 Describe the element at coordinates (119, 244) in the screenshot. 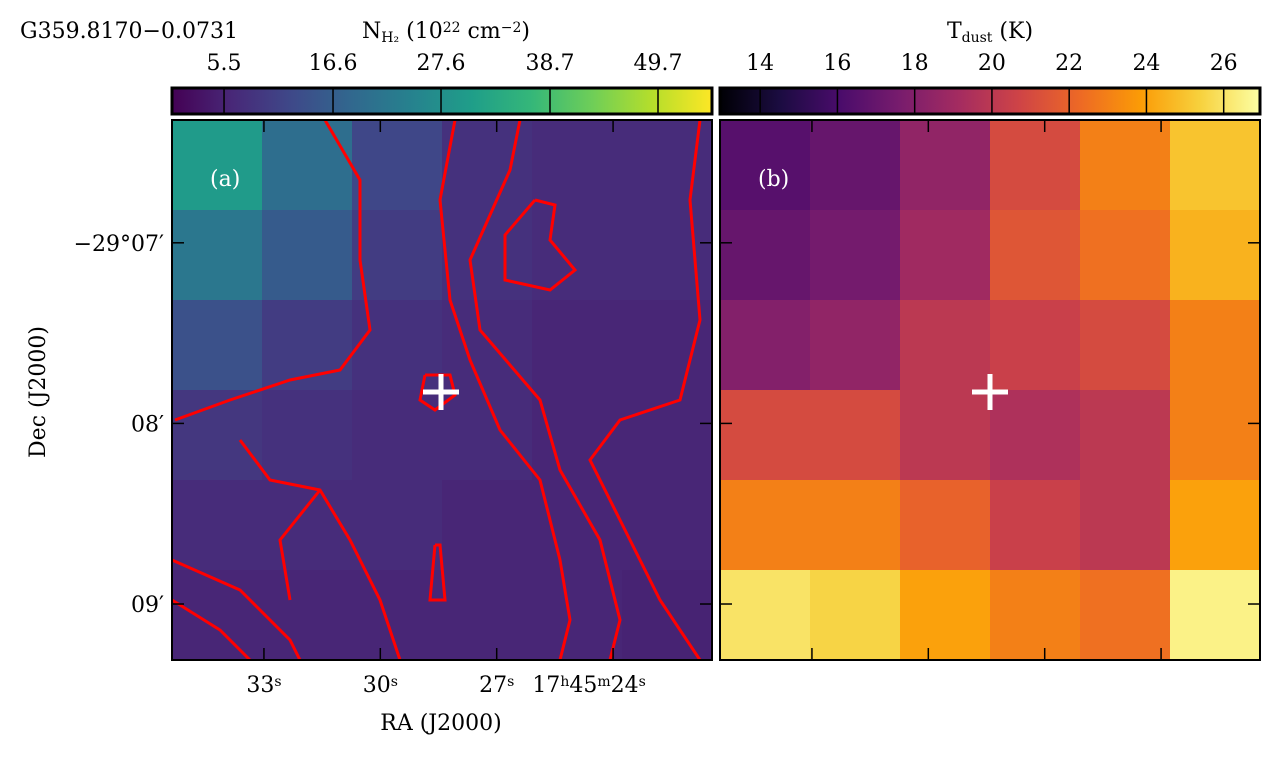

I see `y-tick-label: −29°07′` at that location.